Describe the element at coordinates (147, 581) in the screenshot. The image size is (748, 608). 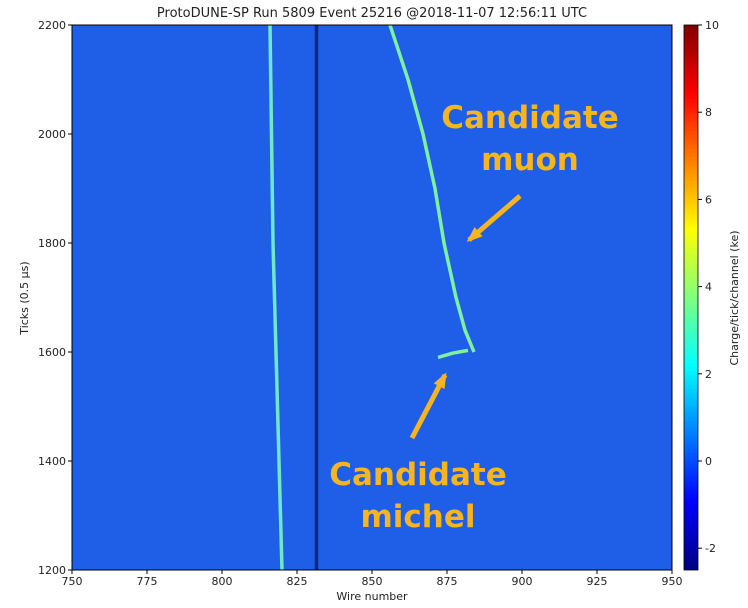
I see `x-tick-label: 775` at that location.